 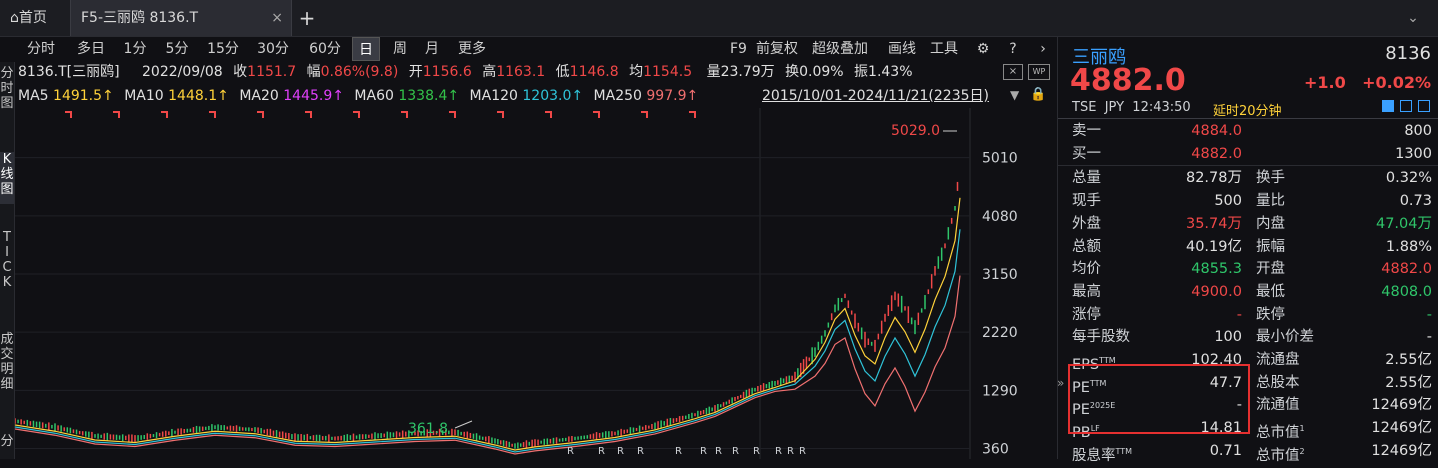 I want to click on toolbar-0: F9, so click(x=738, y=49).